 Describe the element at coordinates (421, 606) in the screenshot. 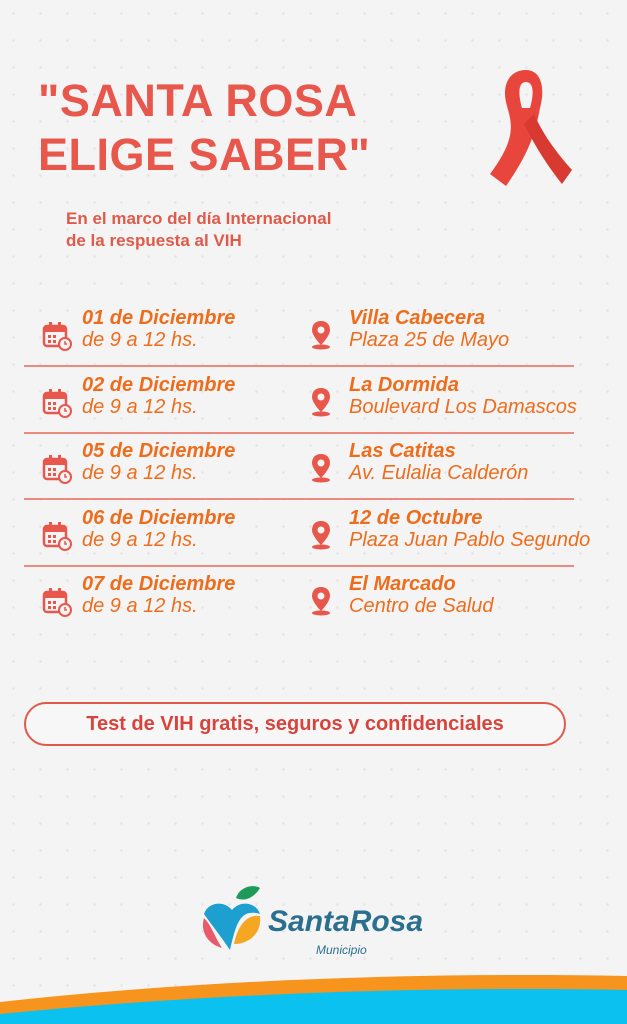

I see `event-address: Centro de Salud` at that location.